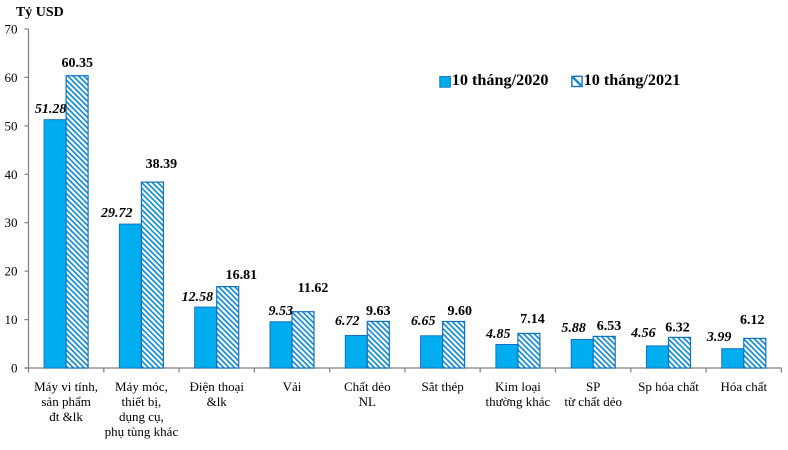 The width and height of the screenshot is (788, 450). I want to click on svg-text: từ chất dẻo, so click(593, 401).